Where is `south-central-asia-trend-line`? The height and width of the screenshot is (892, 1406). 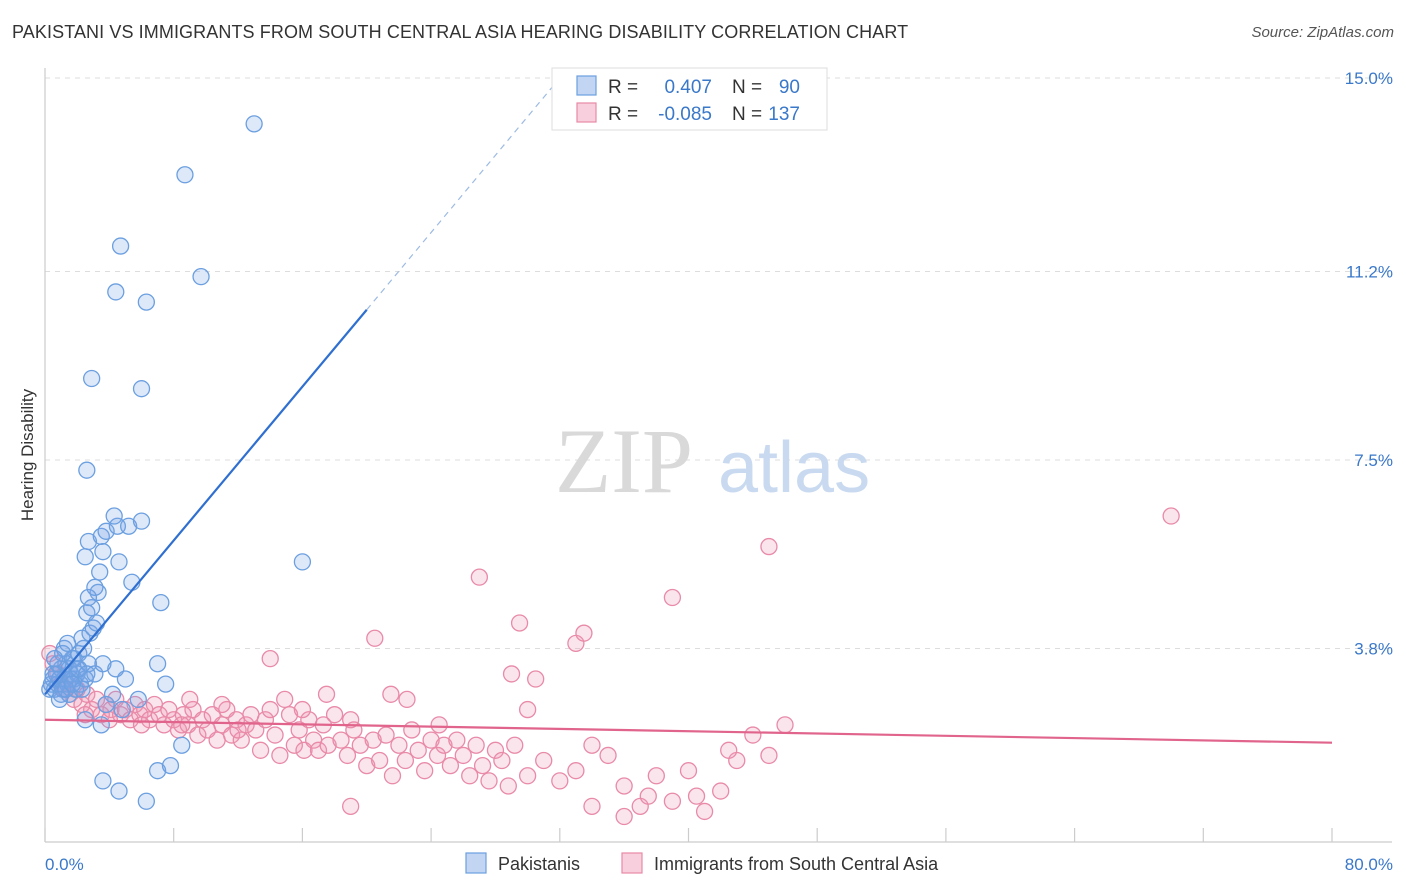
south-central-asia-trend-line is located at coordinates (688, 731).